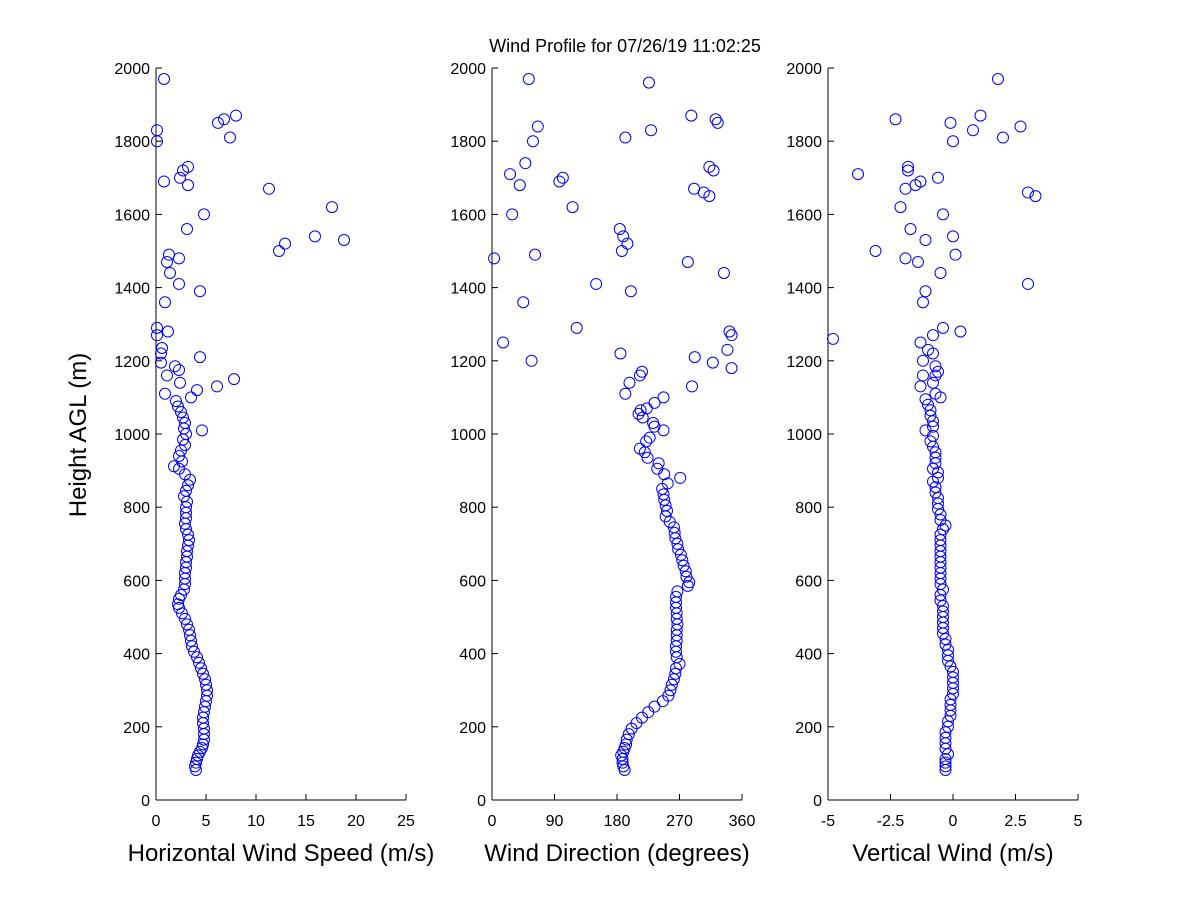 This screenshot has height=900, width=1200. I want to click on x-tick-label: 2.5, so click(1015, 821).